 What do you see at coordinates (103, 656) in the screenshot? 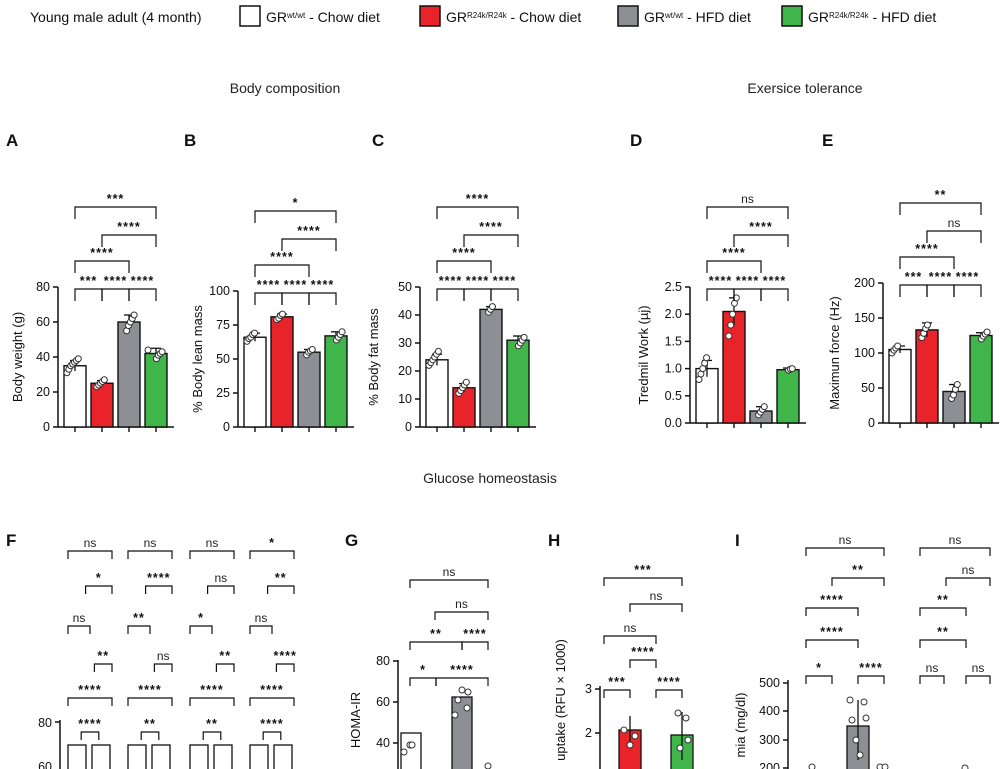
I see `panel-f-group-1-significance-label: **` at bounding box center [103, 656].